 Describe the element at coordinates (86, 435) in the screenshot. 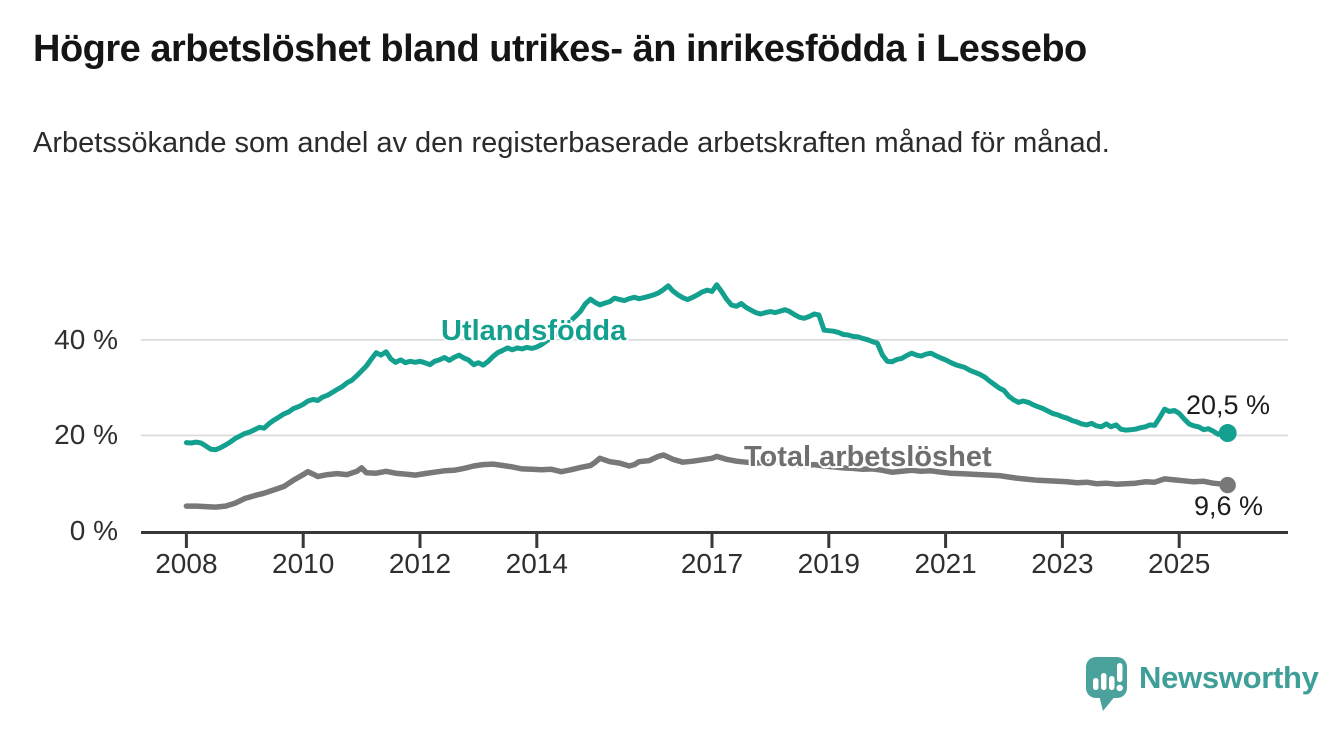

I see `y-axis-label-20: 20 %` at that location.